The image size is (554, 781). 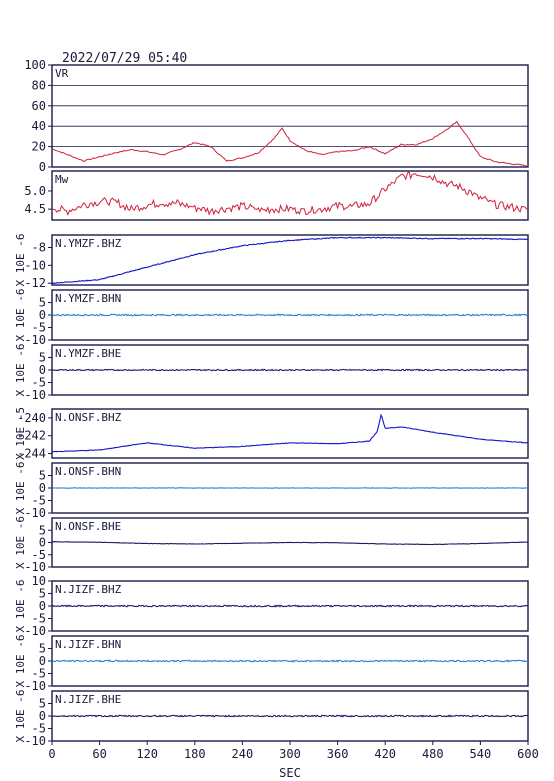 What do you see at coordinates (481, 754) in the screenshot?
I see `x-tick-label: 540` at bounding box center [481, 754].